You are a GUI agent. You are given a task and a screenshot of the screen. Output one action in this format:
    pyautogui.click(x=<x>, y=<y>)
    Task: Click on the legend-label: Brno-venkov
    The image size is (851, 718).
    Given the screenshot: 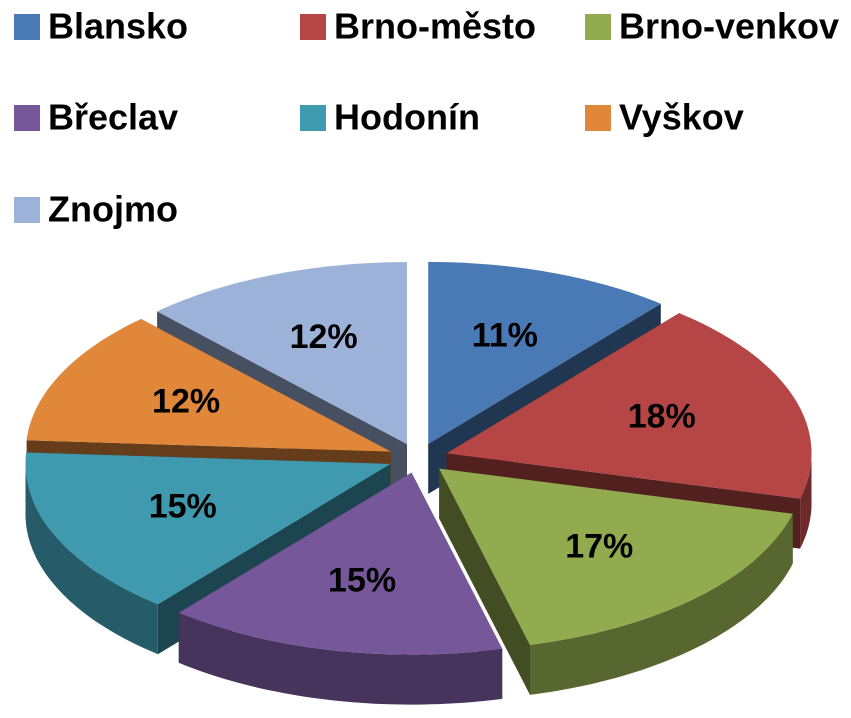 What is the action you would take?
    pyautogui.click(x=729, y=26)
    